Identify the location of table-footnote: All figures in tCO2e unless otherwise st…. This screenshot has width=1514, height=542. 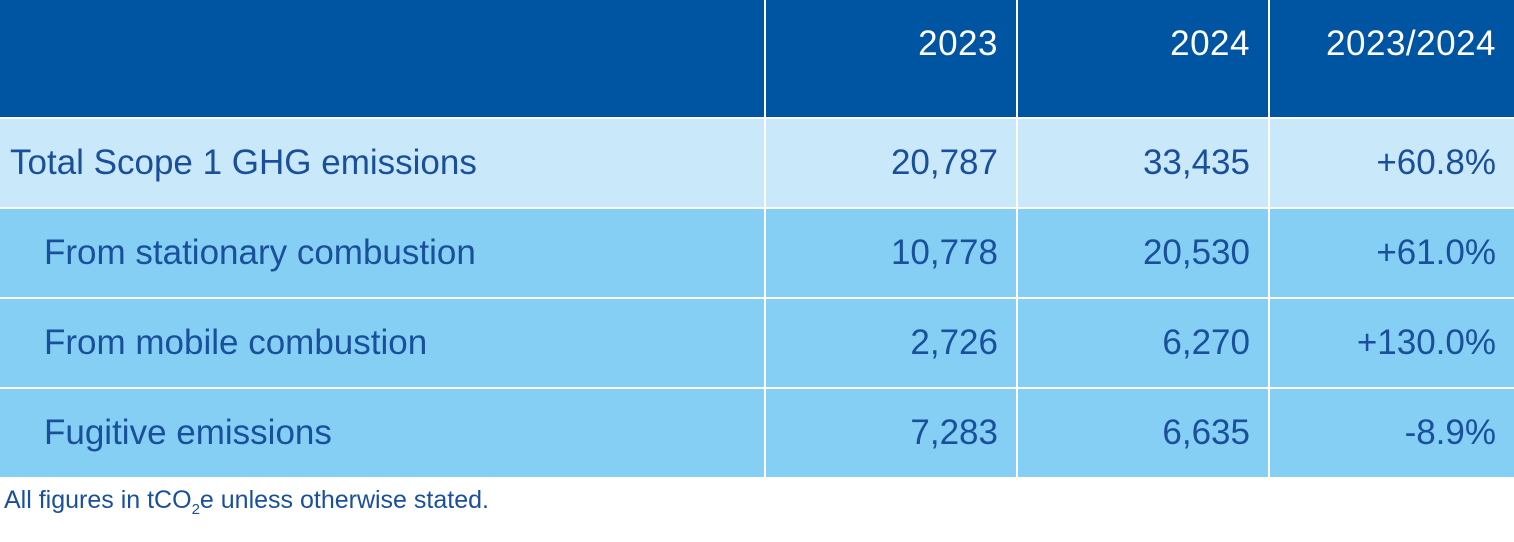
(246, 502).